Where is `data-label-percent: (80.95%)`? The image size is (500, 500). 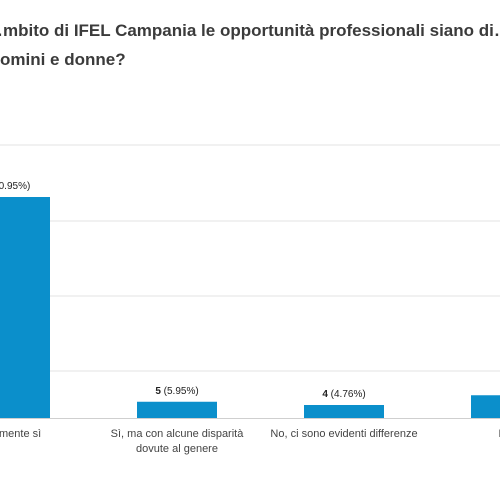
data-label-percent: (80.95%) is located at coordinates (15, 186).